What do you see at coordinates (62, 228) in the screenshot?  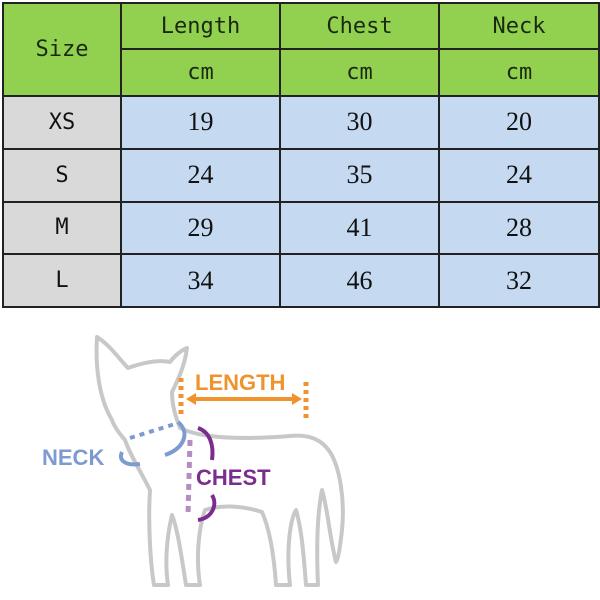 I see `size-cell: M` at bounding box center [62, 228].